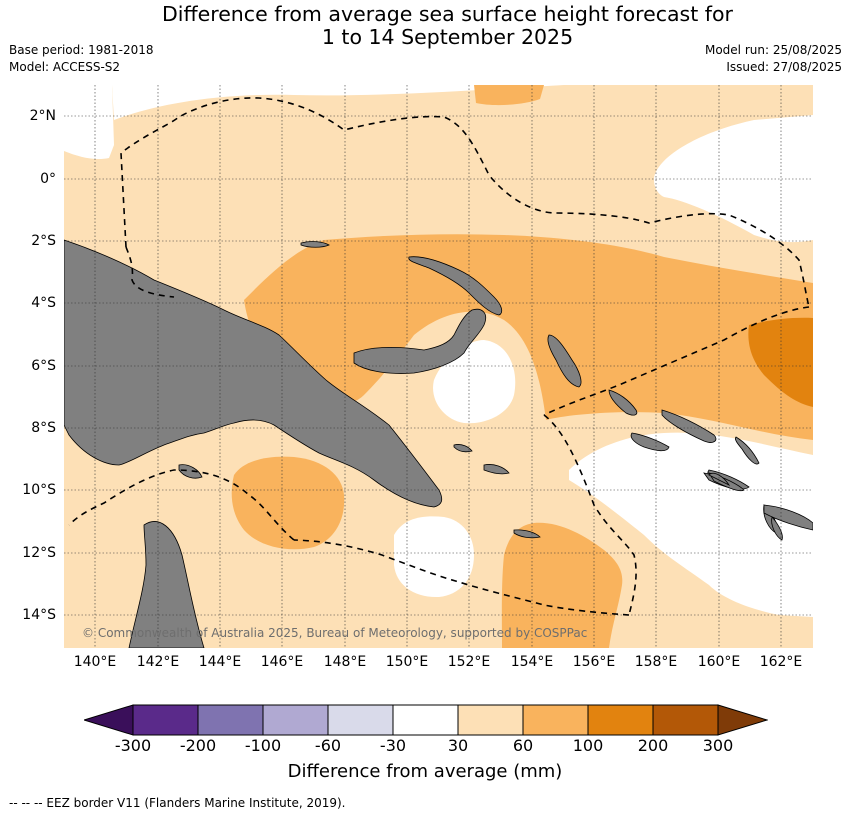  What do you see at coordinates (190, 471) in the screenshot?
I see `land-torres-strait` at bounding box center [190, 471].